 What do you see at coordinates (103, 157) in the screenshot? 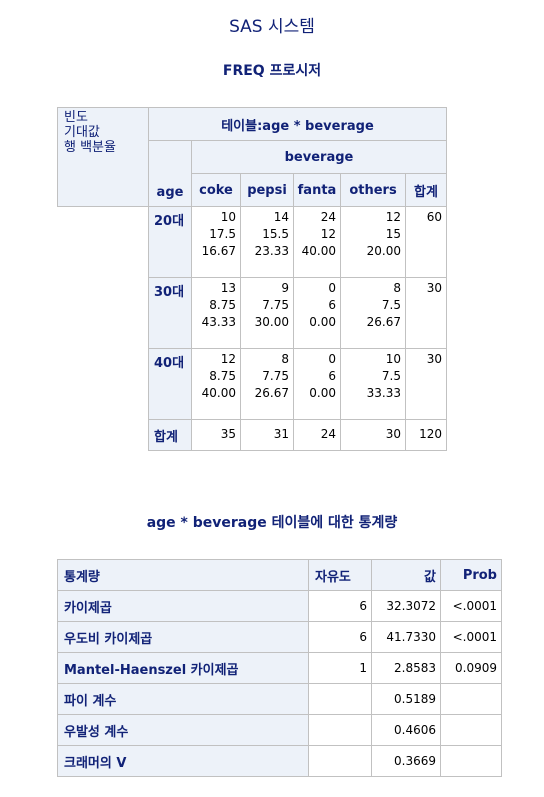
I see `cell-legend: 빈도 기대값 행 백분율` at bounding box center [103, 157].